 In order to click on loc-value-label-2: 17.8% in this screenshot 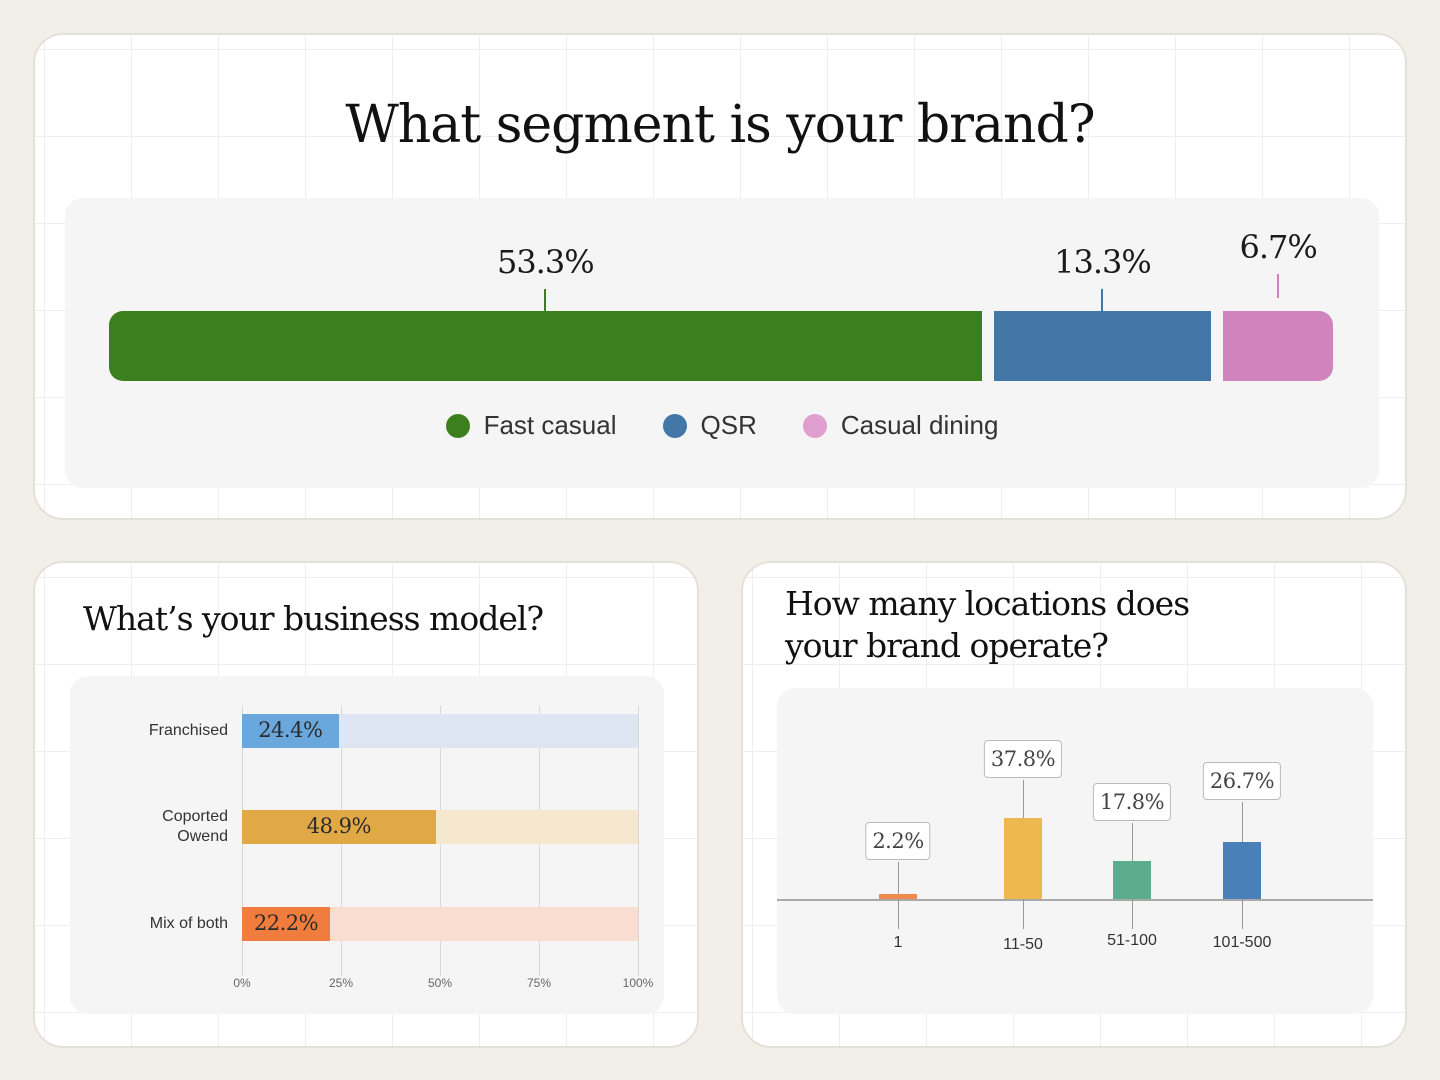, I will do `click(1132, 802)`.